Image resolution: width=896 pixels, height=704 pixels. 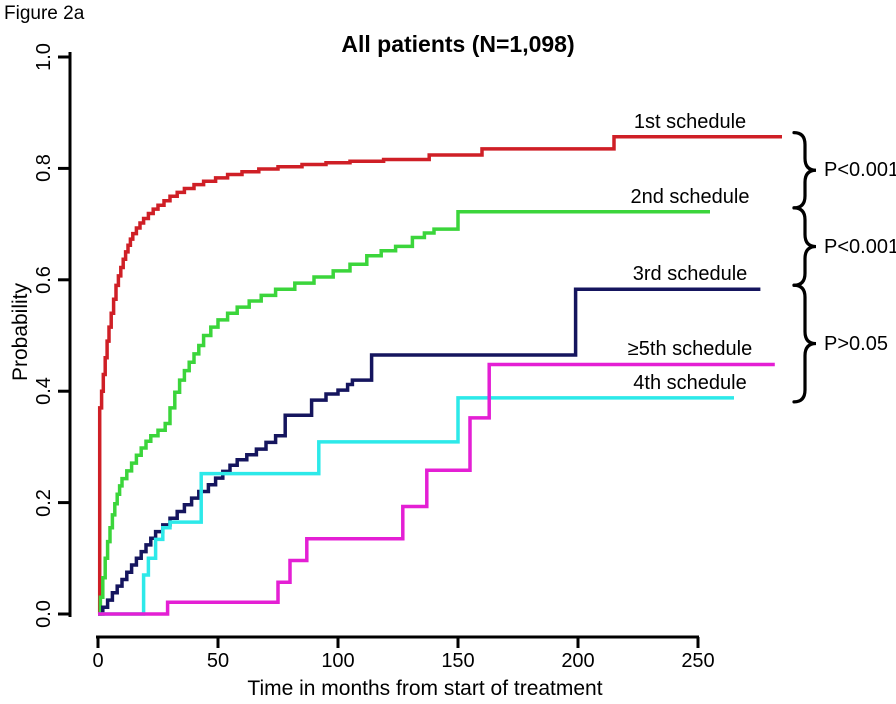 I want to click on pvalue-label: P>0.05, so click(x=856, y=343).